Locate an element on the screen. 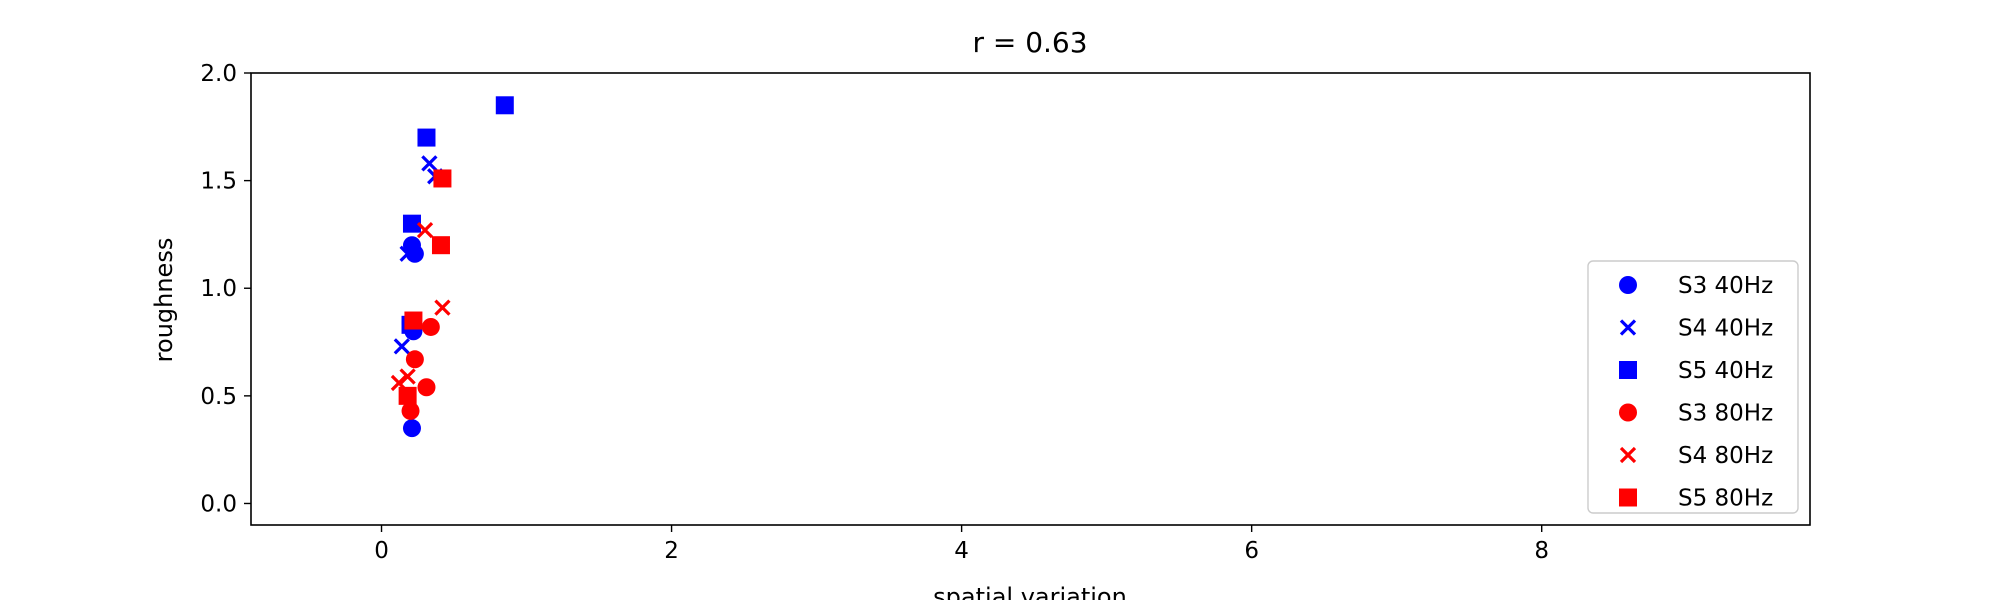 The width and height of the screenshot is (2000, 600). x-tick-label: 4 is located at coordinates (961, 551).